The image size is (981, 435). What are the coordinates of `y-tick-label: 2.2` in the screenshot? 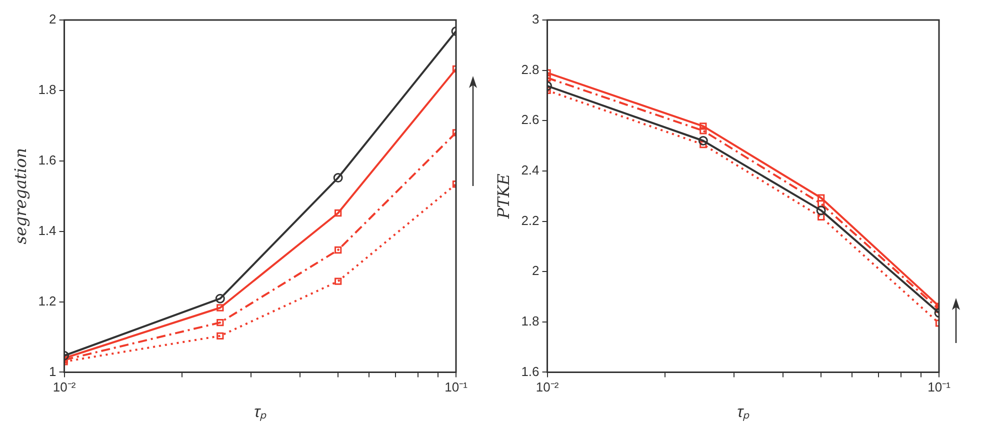 It's located at (530, 220).